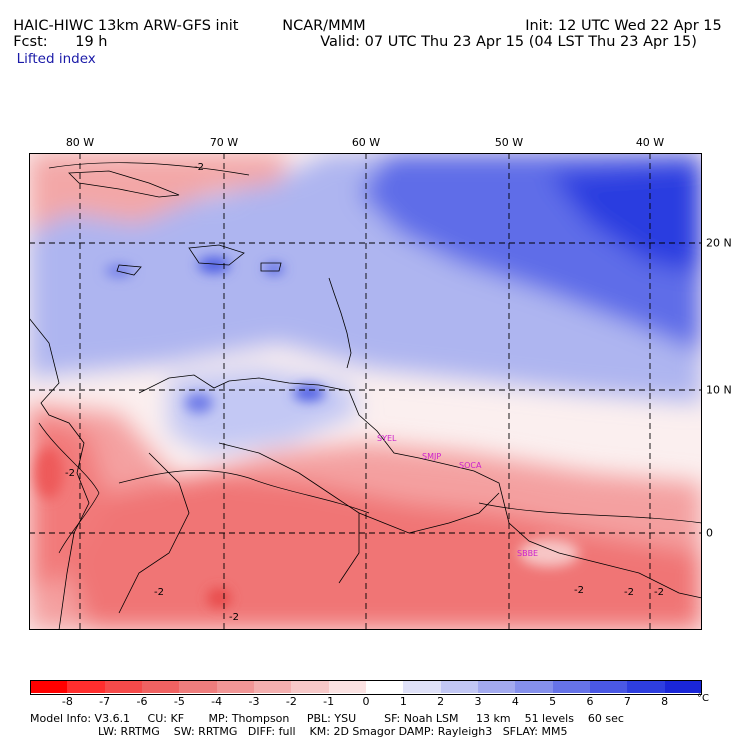 Image resolution: width=740 pixels, height=740 pixels. I want to click on lon-label-80w: 80 W, so click(80, 142).